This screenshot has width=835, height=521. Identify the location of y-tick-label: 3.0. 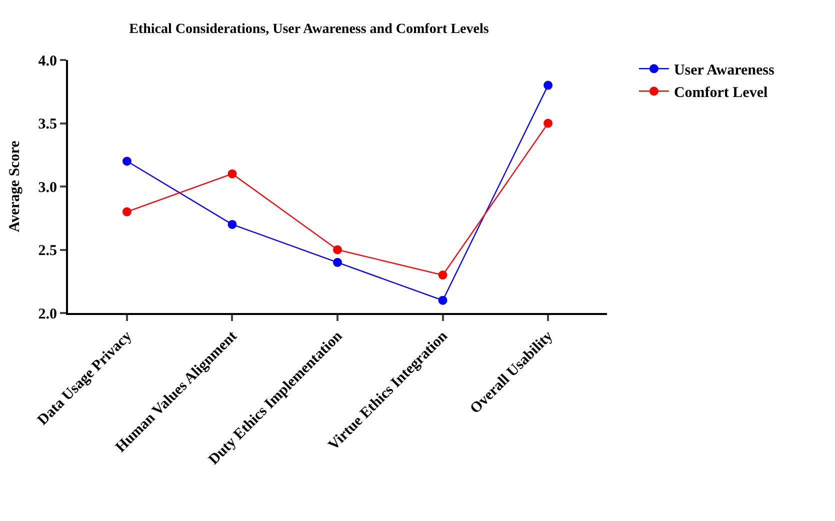
(47, 188).